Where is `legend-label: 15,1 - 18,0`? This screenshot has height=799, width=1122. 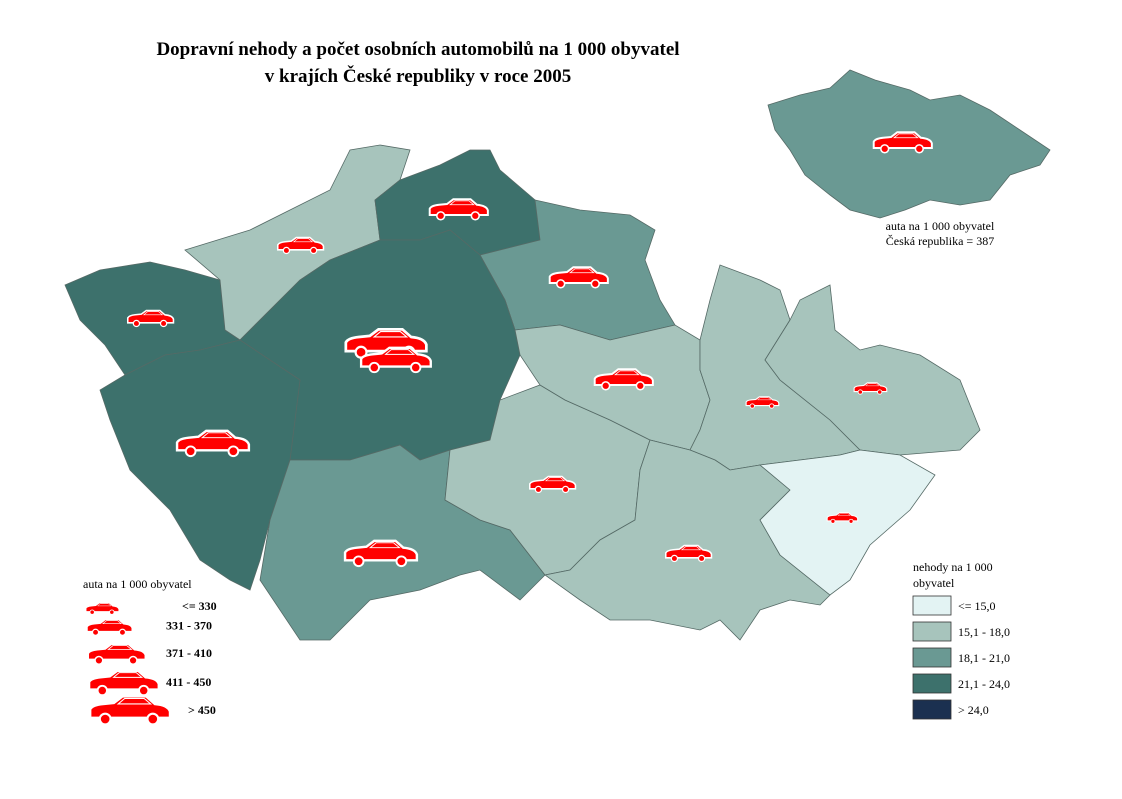
legend-label: 15,1 - 18,0 is located at coordinates (984, 632).